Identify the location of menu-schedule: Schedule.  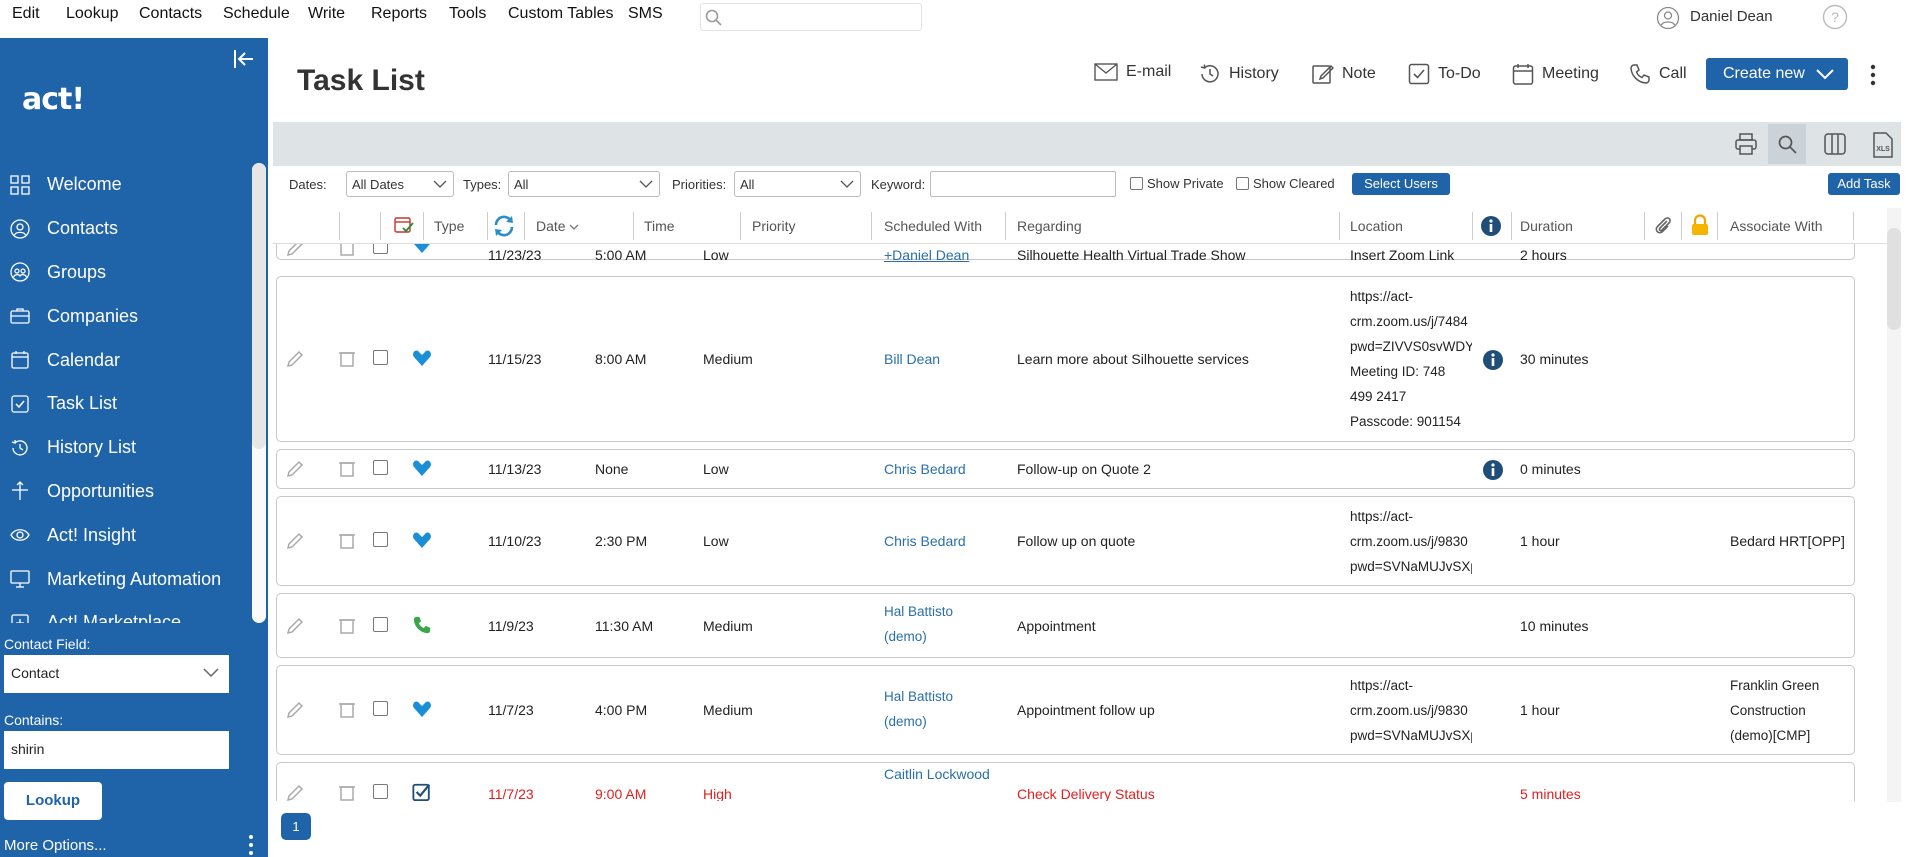
(256, 13).